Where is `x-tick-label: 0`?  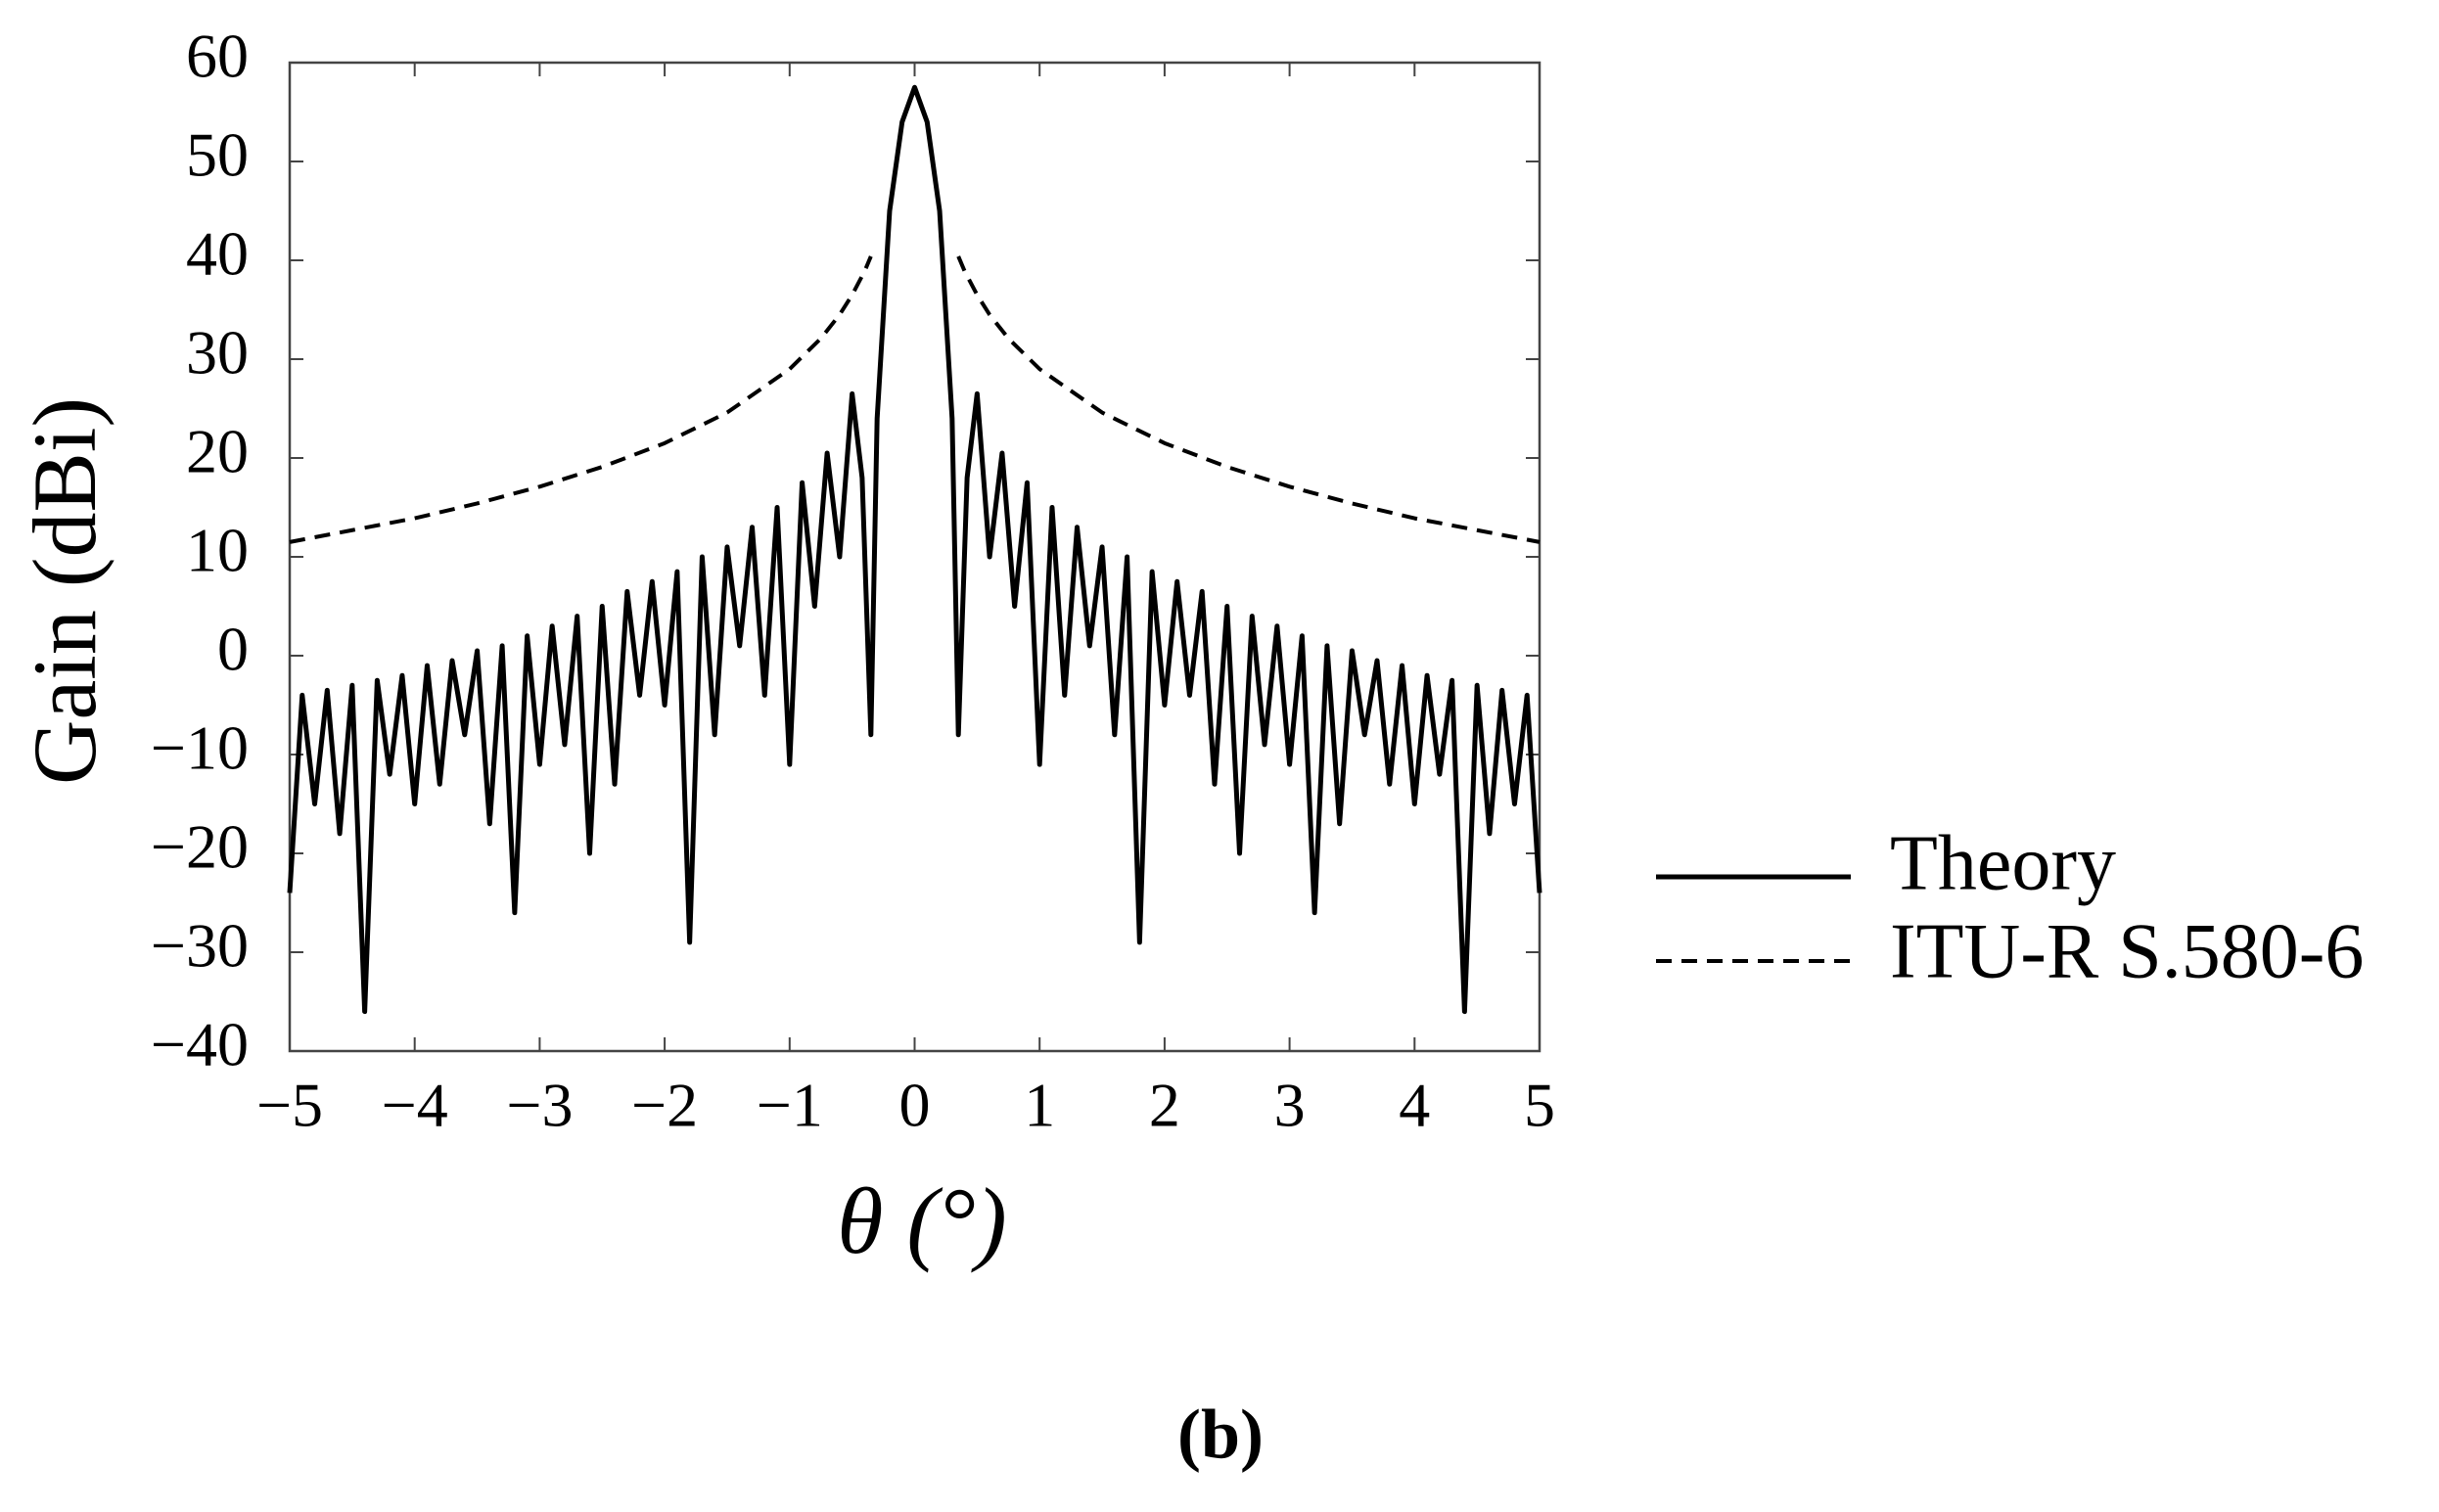
x-tick-label: 0 is located at coordinates (915, 1105).